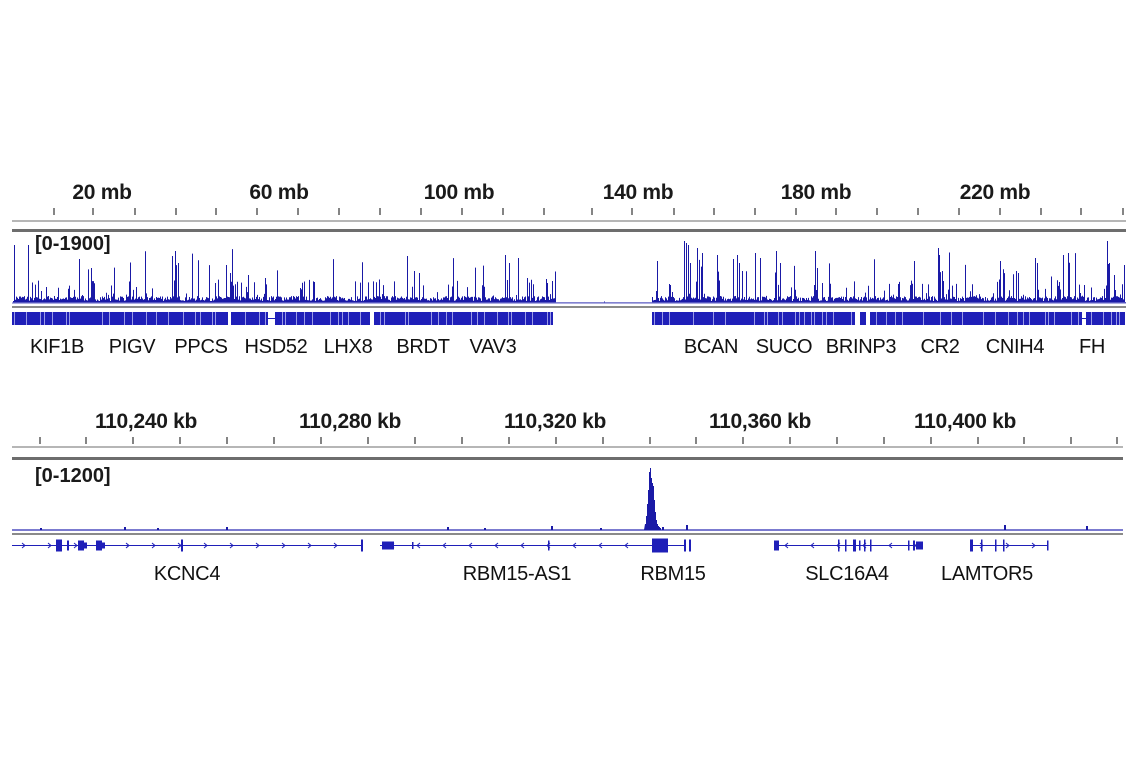 The width and height of the screenshot is (1141, 768). What do you see at coordinates (995, 192) in the screenshot?
I see `ruler-tick-label: 220 mb` at bounding box center [995, 192].